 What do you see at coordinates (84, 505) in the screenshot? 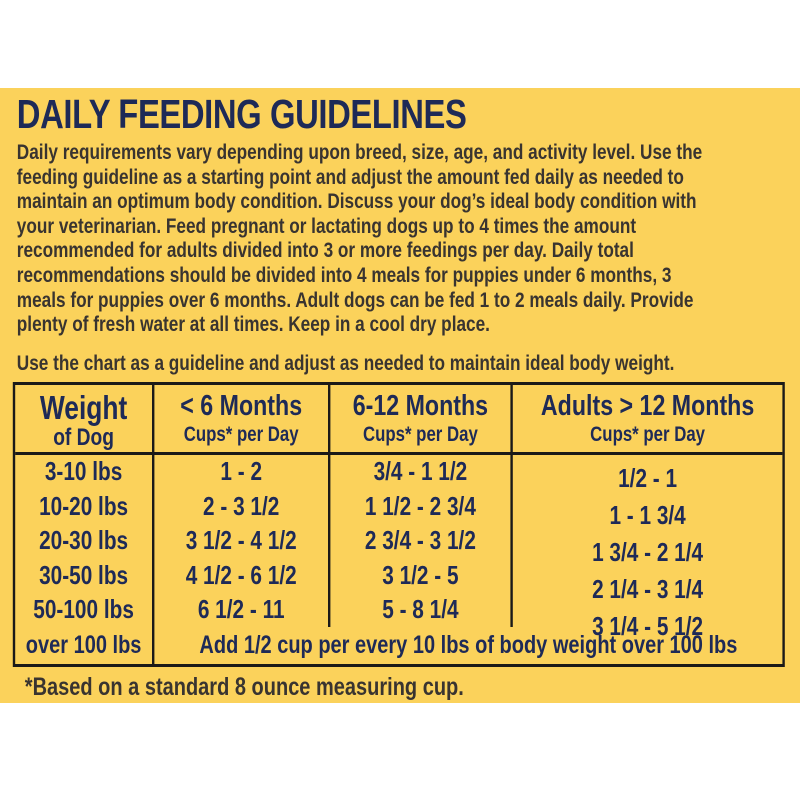
I see `weight-cell: 10-20 lbs` at bounding box center [84, 505].